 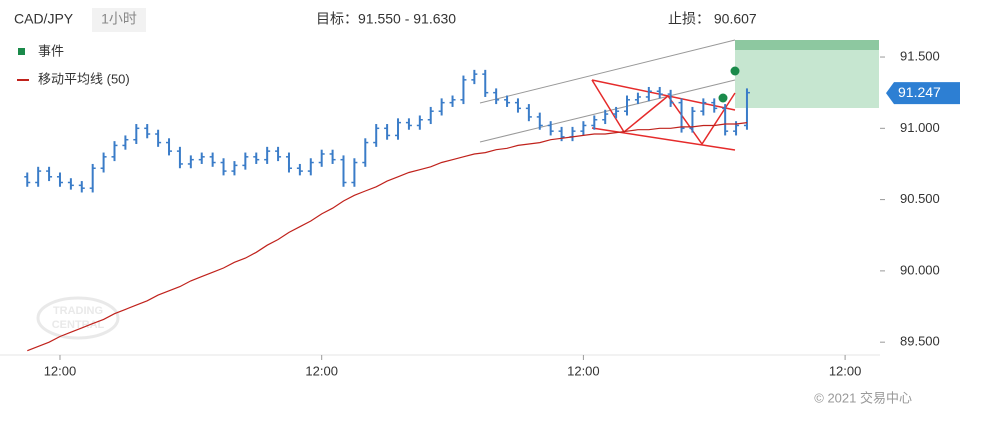 What do you see at coordinates (920, 127) in the screenshot?
I see `y-tick-label: 91.000` at bounding box center [920, 127].